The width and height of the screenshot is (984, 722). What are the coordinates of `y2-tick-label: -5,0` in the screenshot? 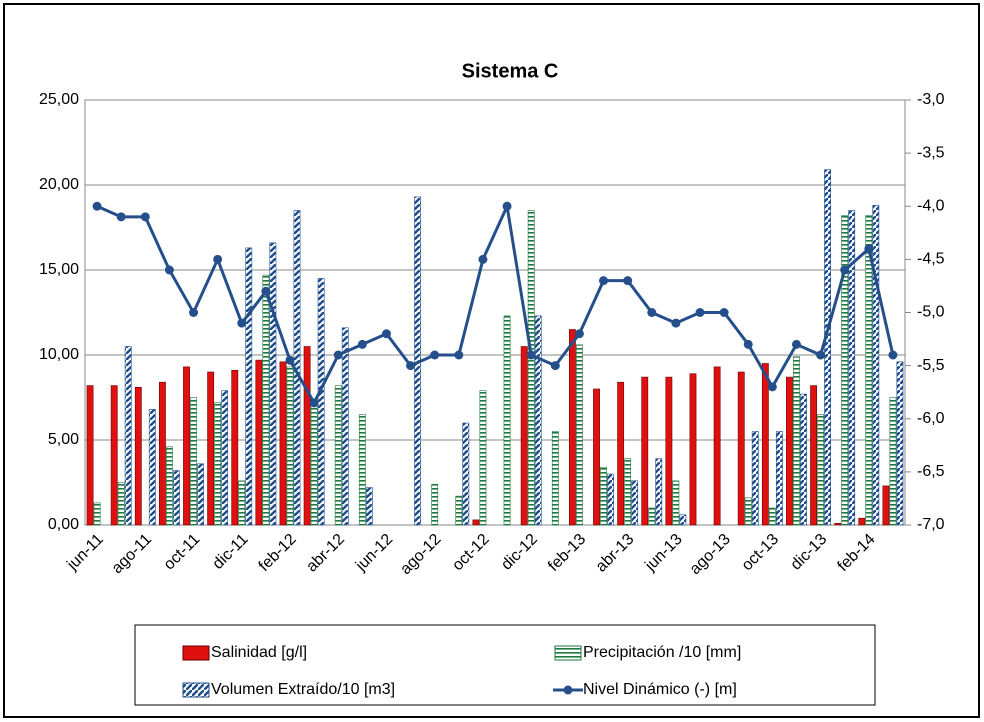 It's located at (931, 312).